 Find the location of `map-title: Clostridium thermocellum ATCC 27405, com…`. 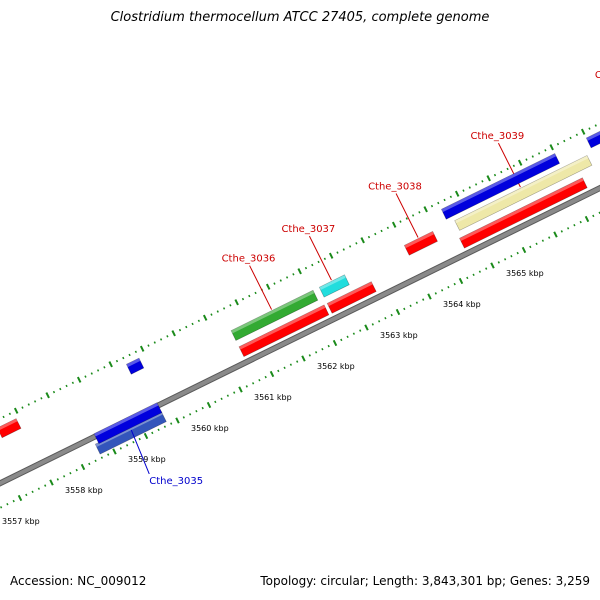

map-title: Clostridium thermocellum ATCC 27405, com… is located at coordinates (300, 17).